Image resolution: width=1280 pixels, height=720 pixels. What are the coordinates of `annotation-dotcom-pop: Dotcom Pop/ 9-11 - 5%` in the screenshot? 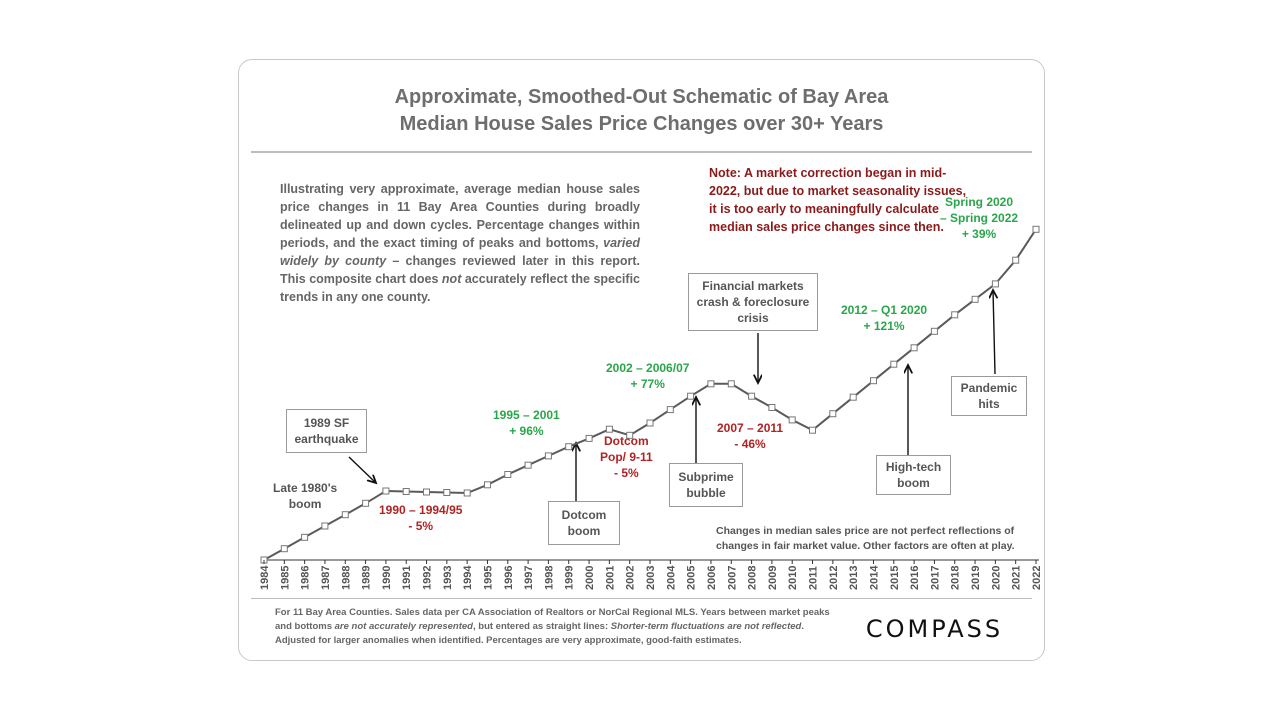 It's located at (626, 457).